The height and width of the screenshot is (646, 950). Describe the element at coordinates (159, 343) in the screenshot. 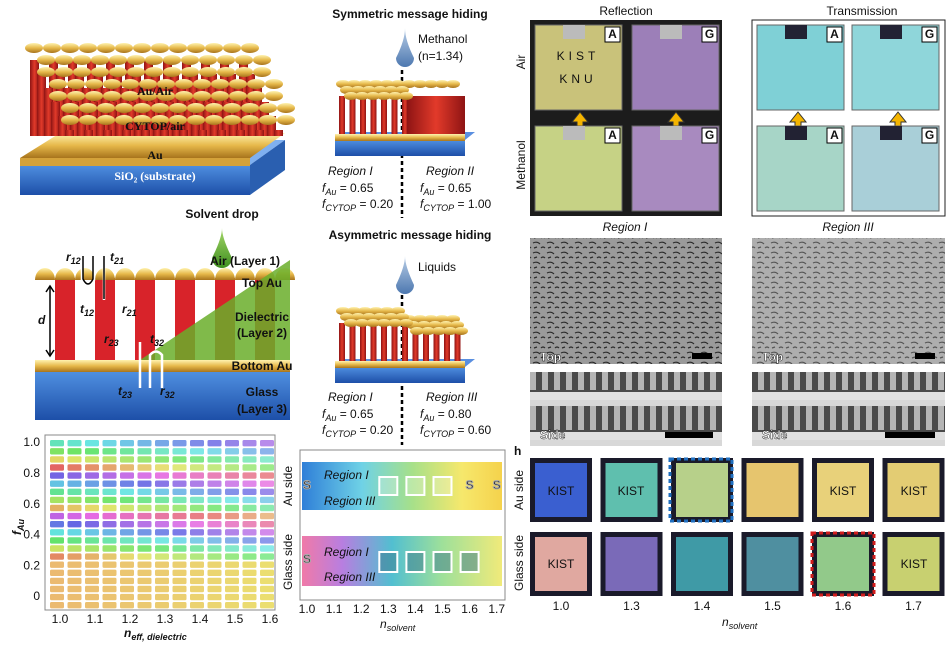

I see `subscript: 32` at that location.